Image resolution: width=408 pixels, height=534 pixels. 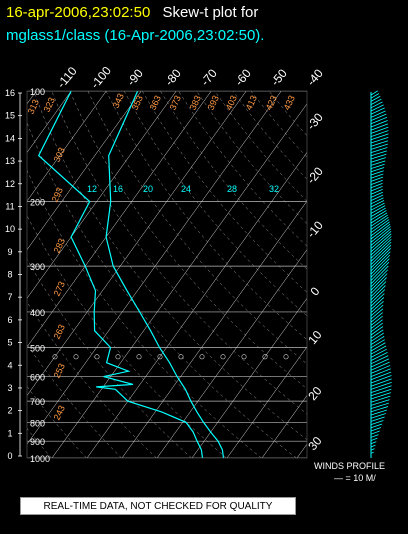 I want to click on top-temp-label: -100, so click(x=101, y=77).